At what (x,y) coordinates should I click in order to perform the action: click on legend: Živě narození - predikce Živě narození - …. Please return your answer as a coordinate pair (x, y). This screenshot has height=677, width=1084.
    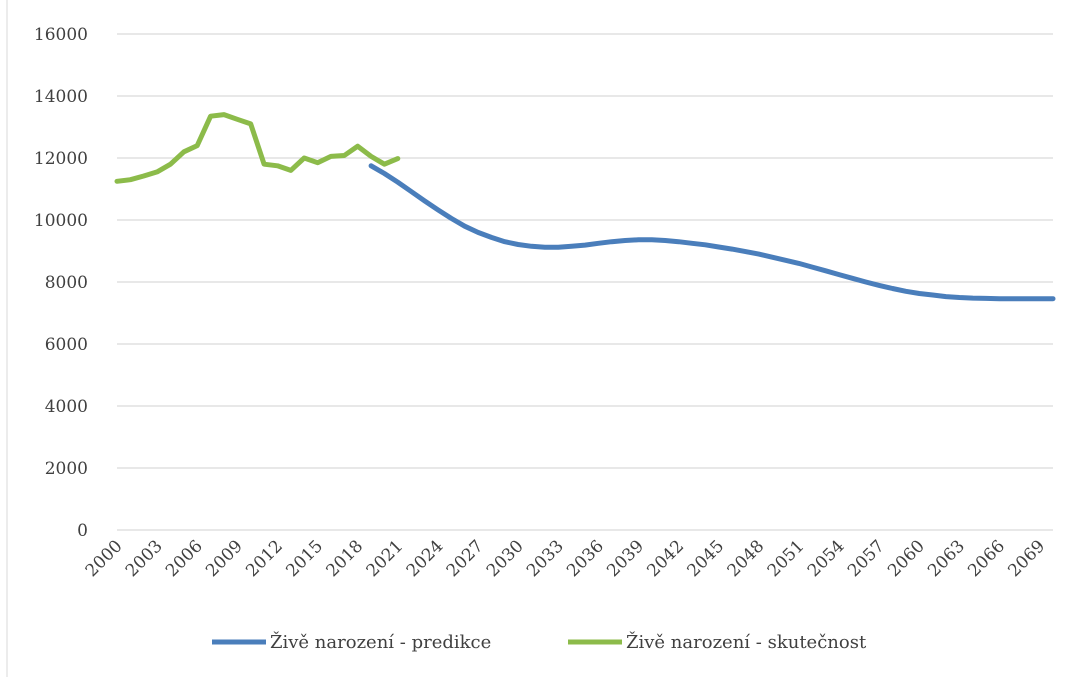
    Looking at the image, I should click on (539, 641).